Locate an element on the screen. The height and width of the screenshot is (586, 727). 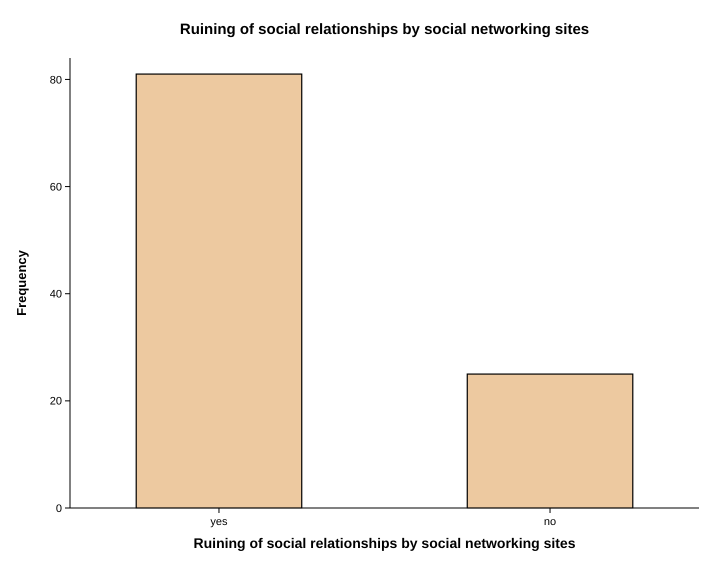
y-tick-label: 60 is located at coordinates (56, 187).